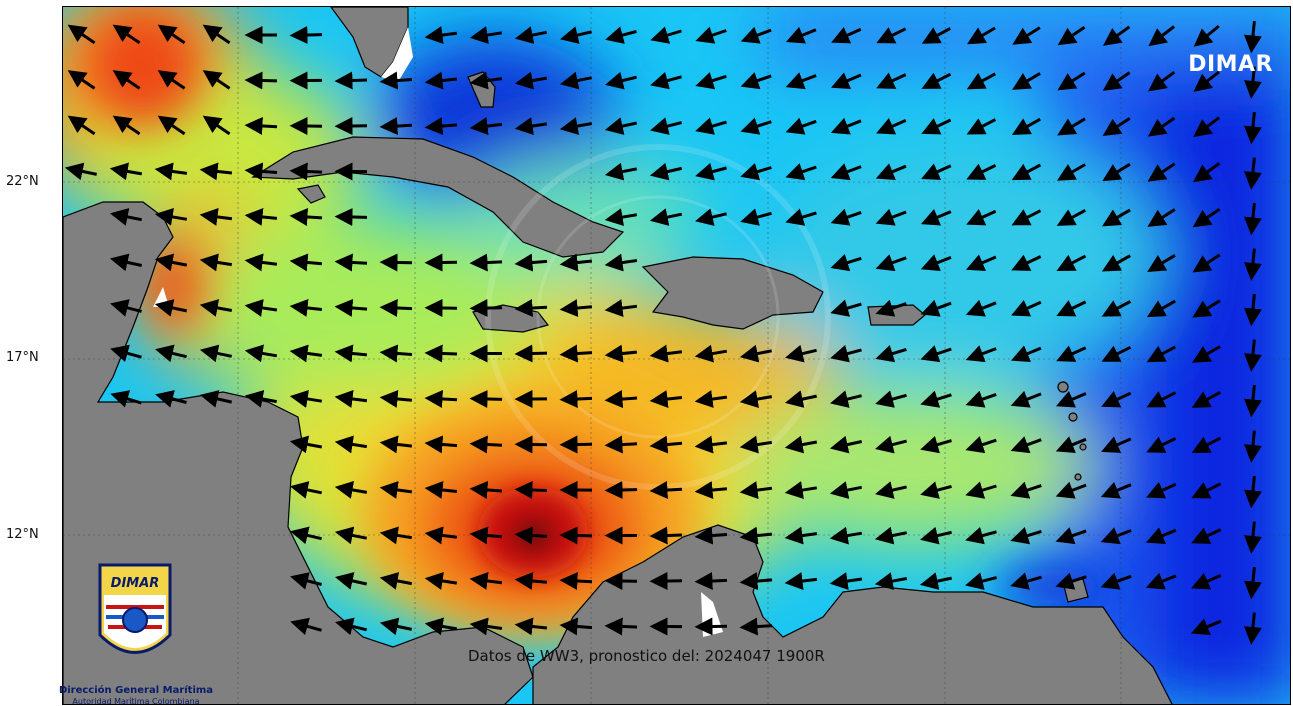 Image resolution: width=1293 pixels, height=706 pixels. Describe the element at coordinates (1230, 64) in the screenshot. I see `brand-label: DIMAR` at that location.